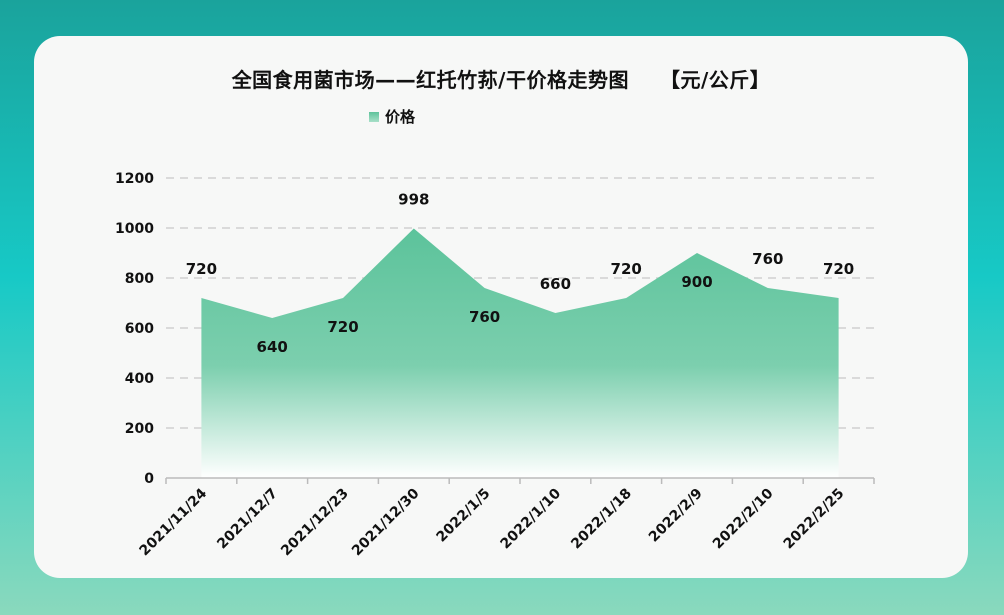 This screenshot has height=615, width=1004. I want to click on data-label: 640, so click(272, 347).